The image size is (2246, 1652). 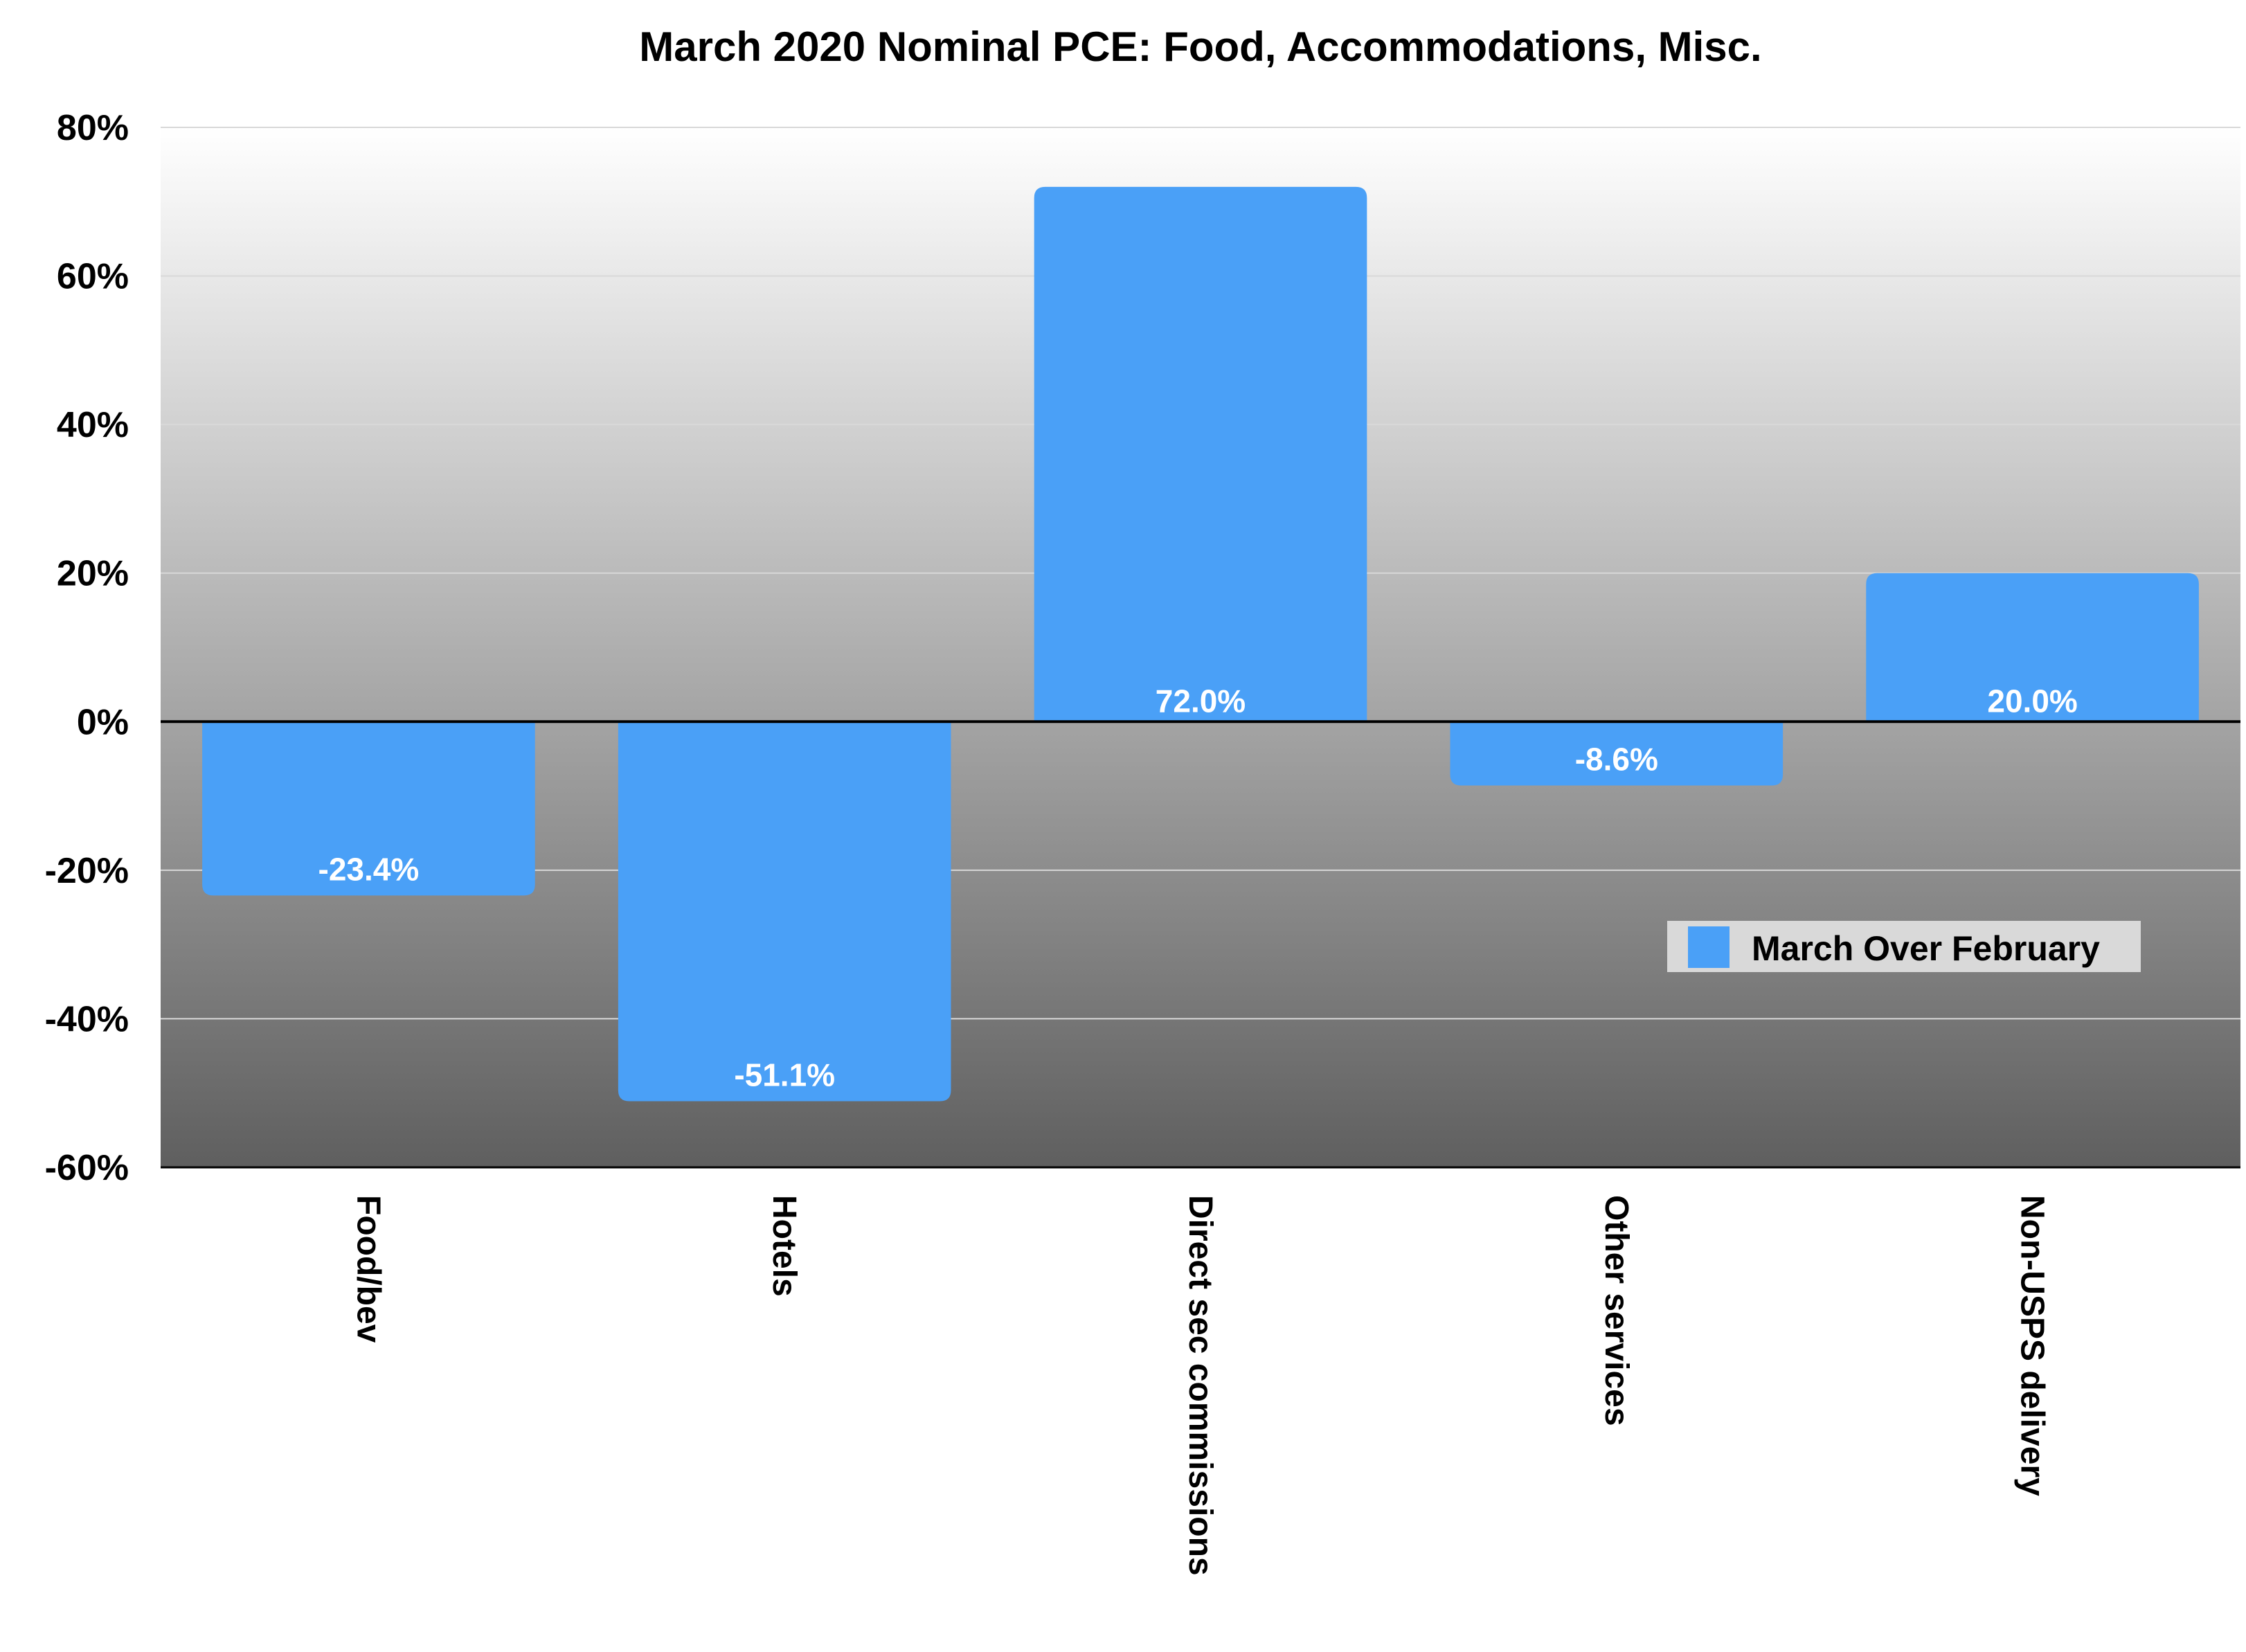 What do you see at coordinates (93, 128) in the screenshot?
I see `y-tick-label: 80%` at bounding box center [93, 128].